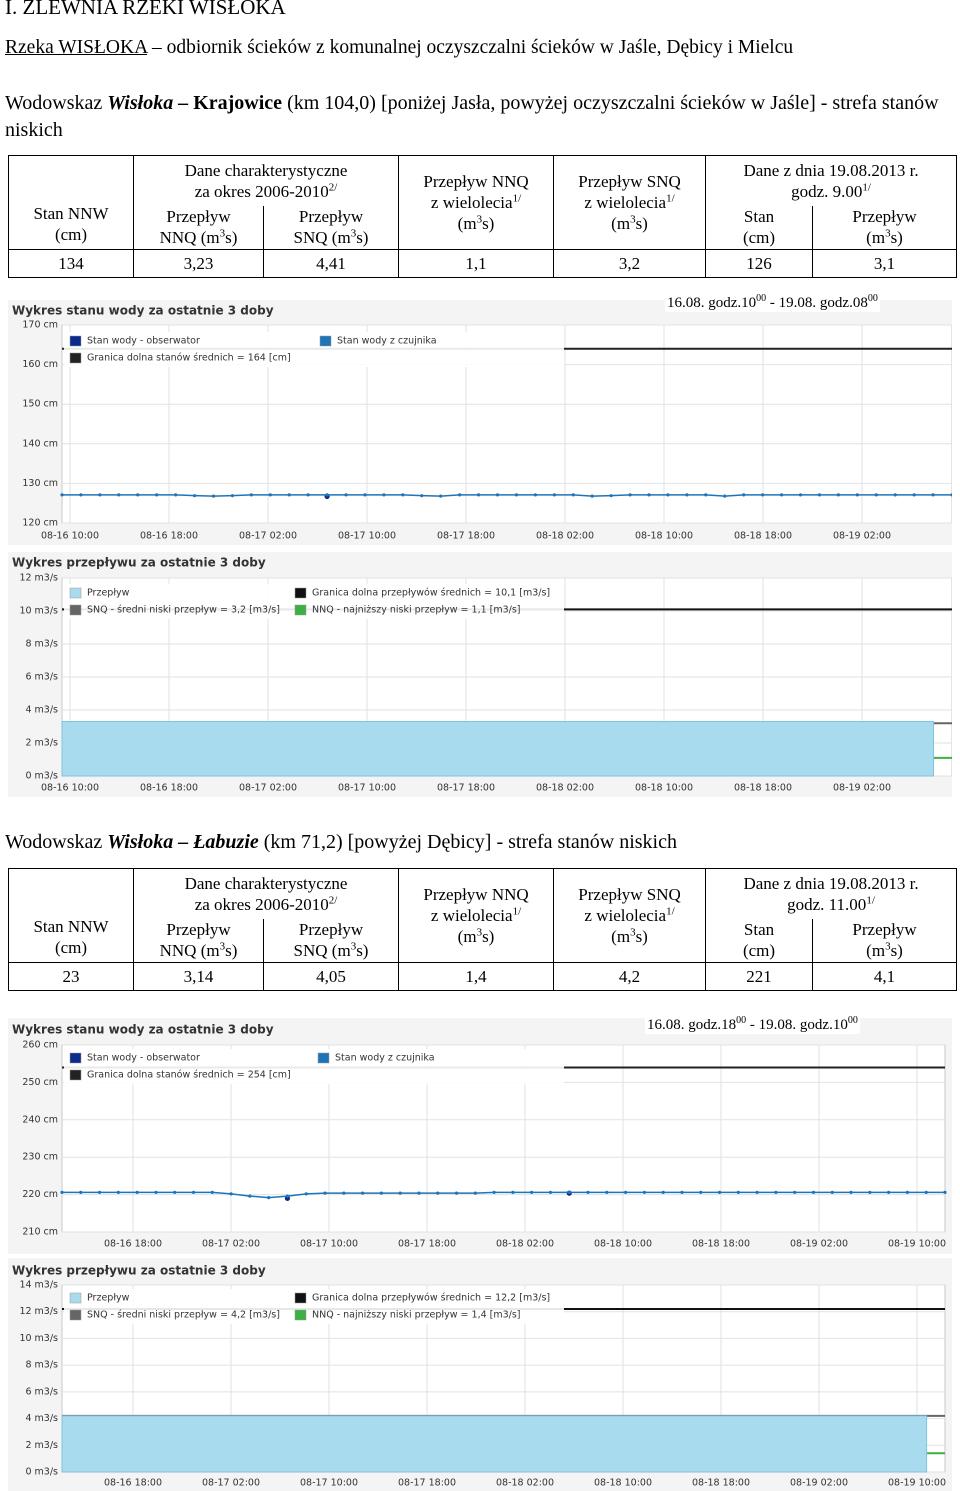 The image size is (960, 1491). Describe the element at coordinates (143, 1058) in the screenshot. I see `legend-label: Stan wody - obserwator` at that location.